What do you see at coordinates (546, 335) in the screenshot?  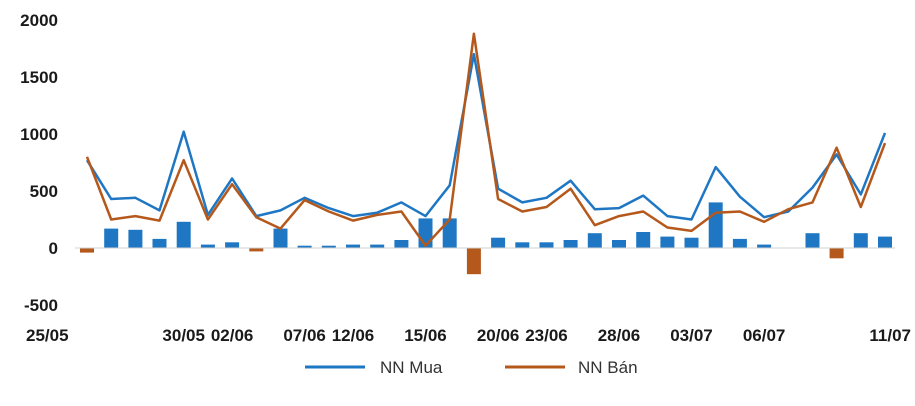 I see `x-tick-label: 23/06` at bounding box center [546, 335].